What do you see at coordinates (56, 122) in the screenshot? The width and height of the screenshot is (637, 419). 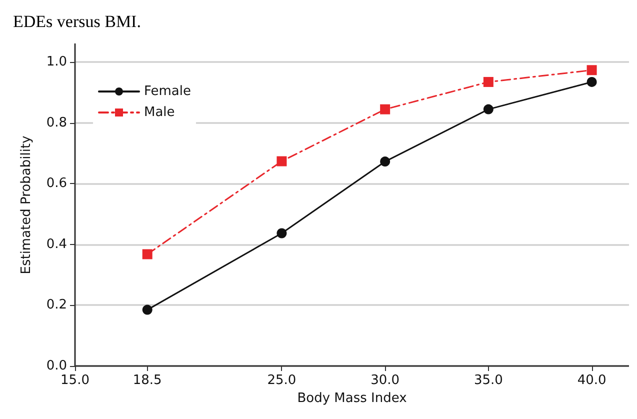 I see `y-tick-label: 0.8` at bounding box center [56, 122].